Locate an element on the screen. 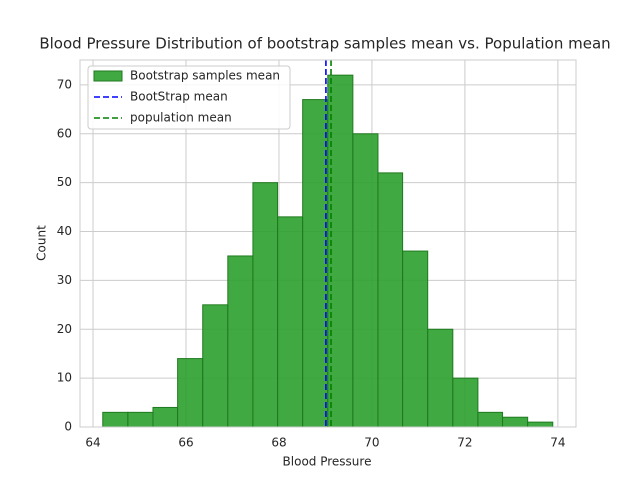 This screenshot has width=640, height=480. y-tick-label: 10 is located at coordinates (64, 378).